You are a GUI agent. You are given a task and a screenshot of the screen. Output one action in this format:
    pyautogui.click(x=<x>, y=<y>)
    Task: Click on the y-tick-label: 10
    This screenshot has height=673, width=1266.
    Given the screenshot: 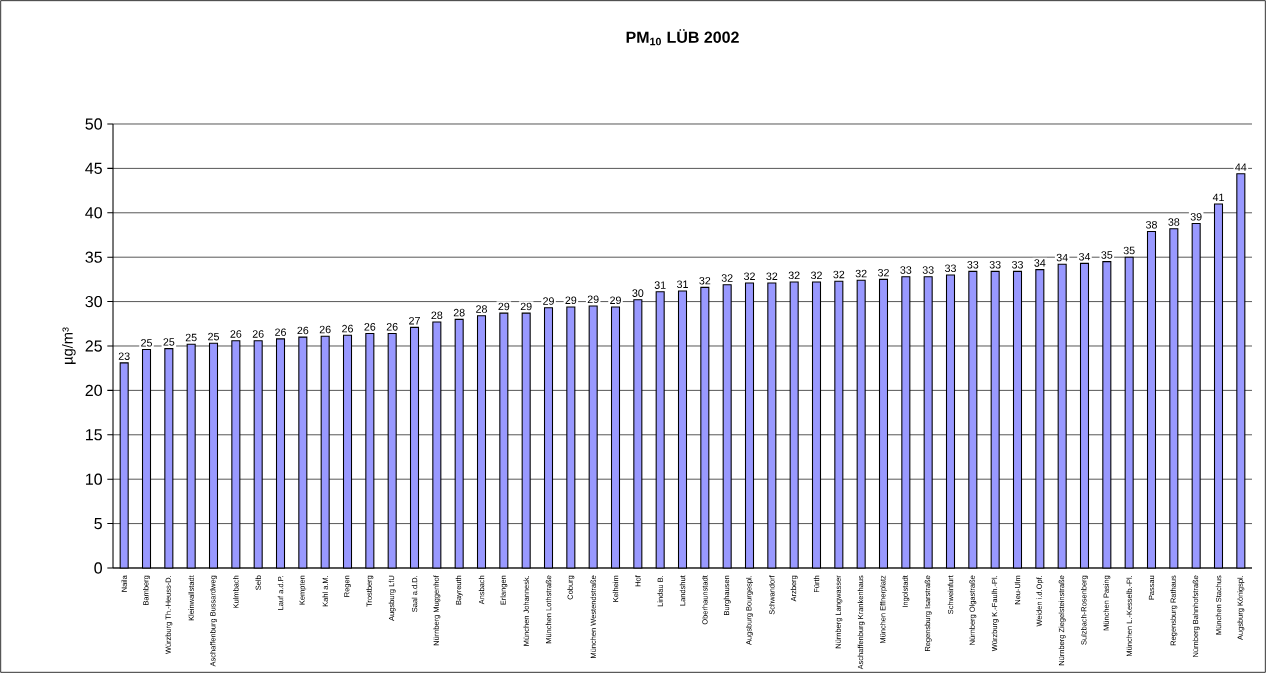 What is the action you would take?
    pyautogui.click(x=94, y=479)
    